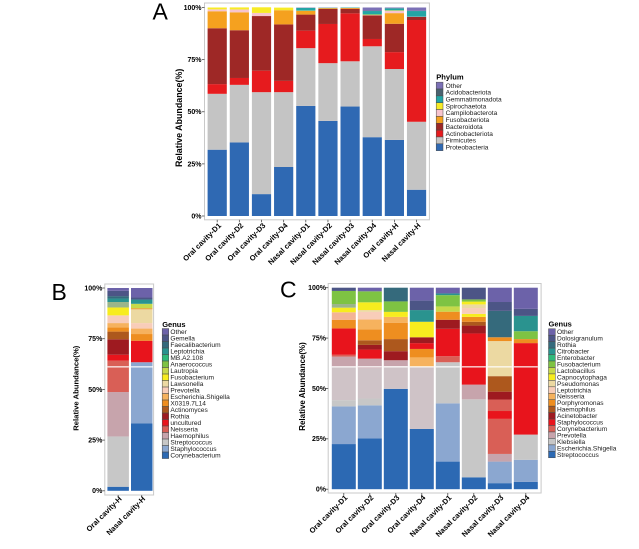  What do you see at coordinates (450, 76) in the screenshot?
I see `svg-text: Phylum` at bounding box center [450, 76].